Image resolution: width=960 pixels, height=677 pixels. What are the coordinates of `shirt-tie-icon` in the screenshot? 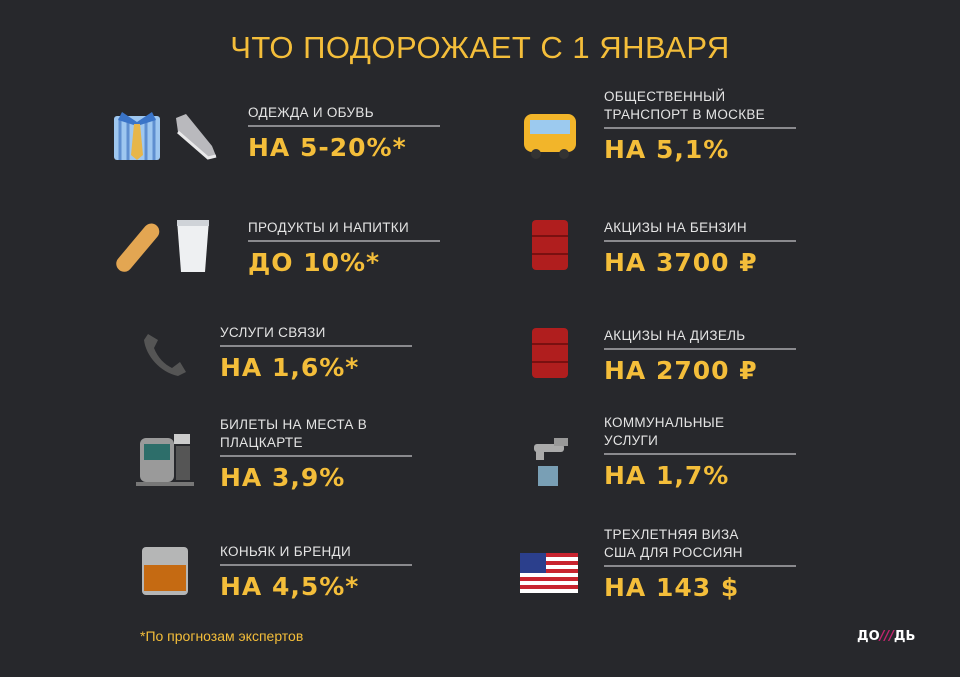 It's located at (137, 136).